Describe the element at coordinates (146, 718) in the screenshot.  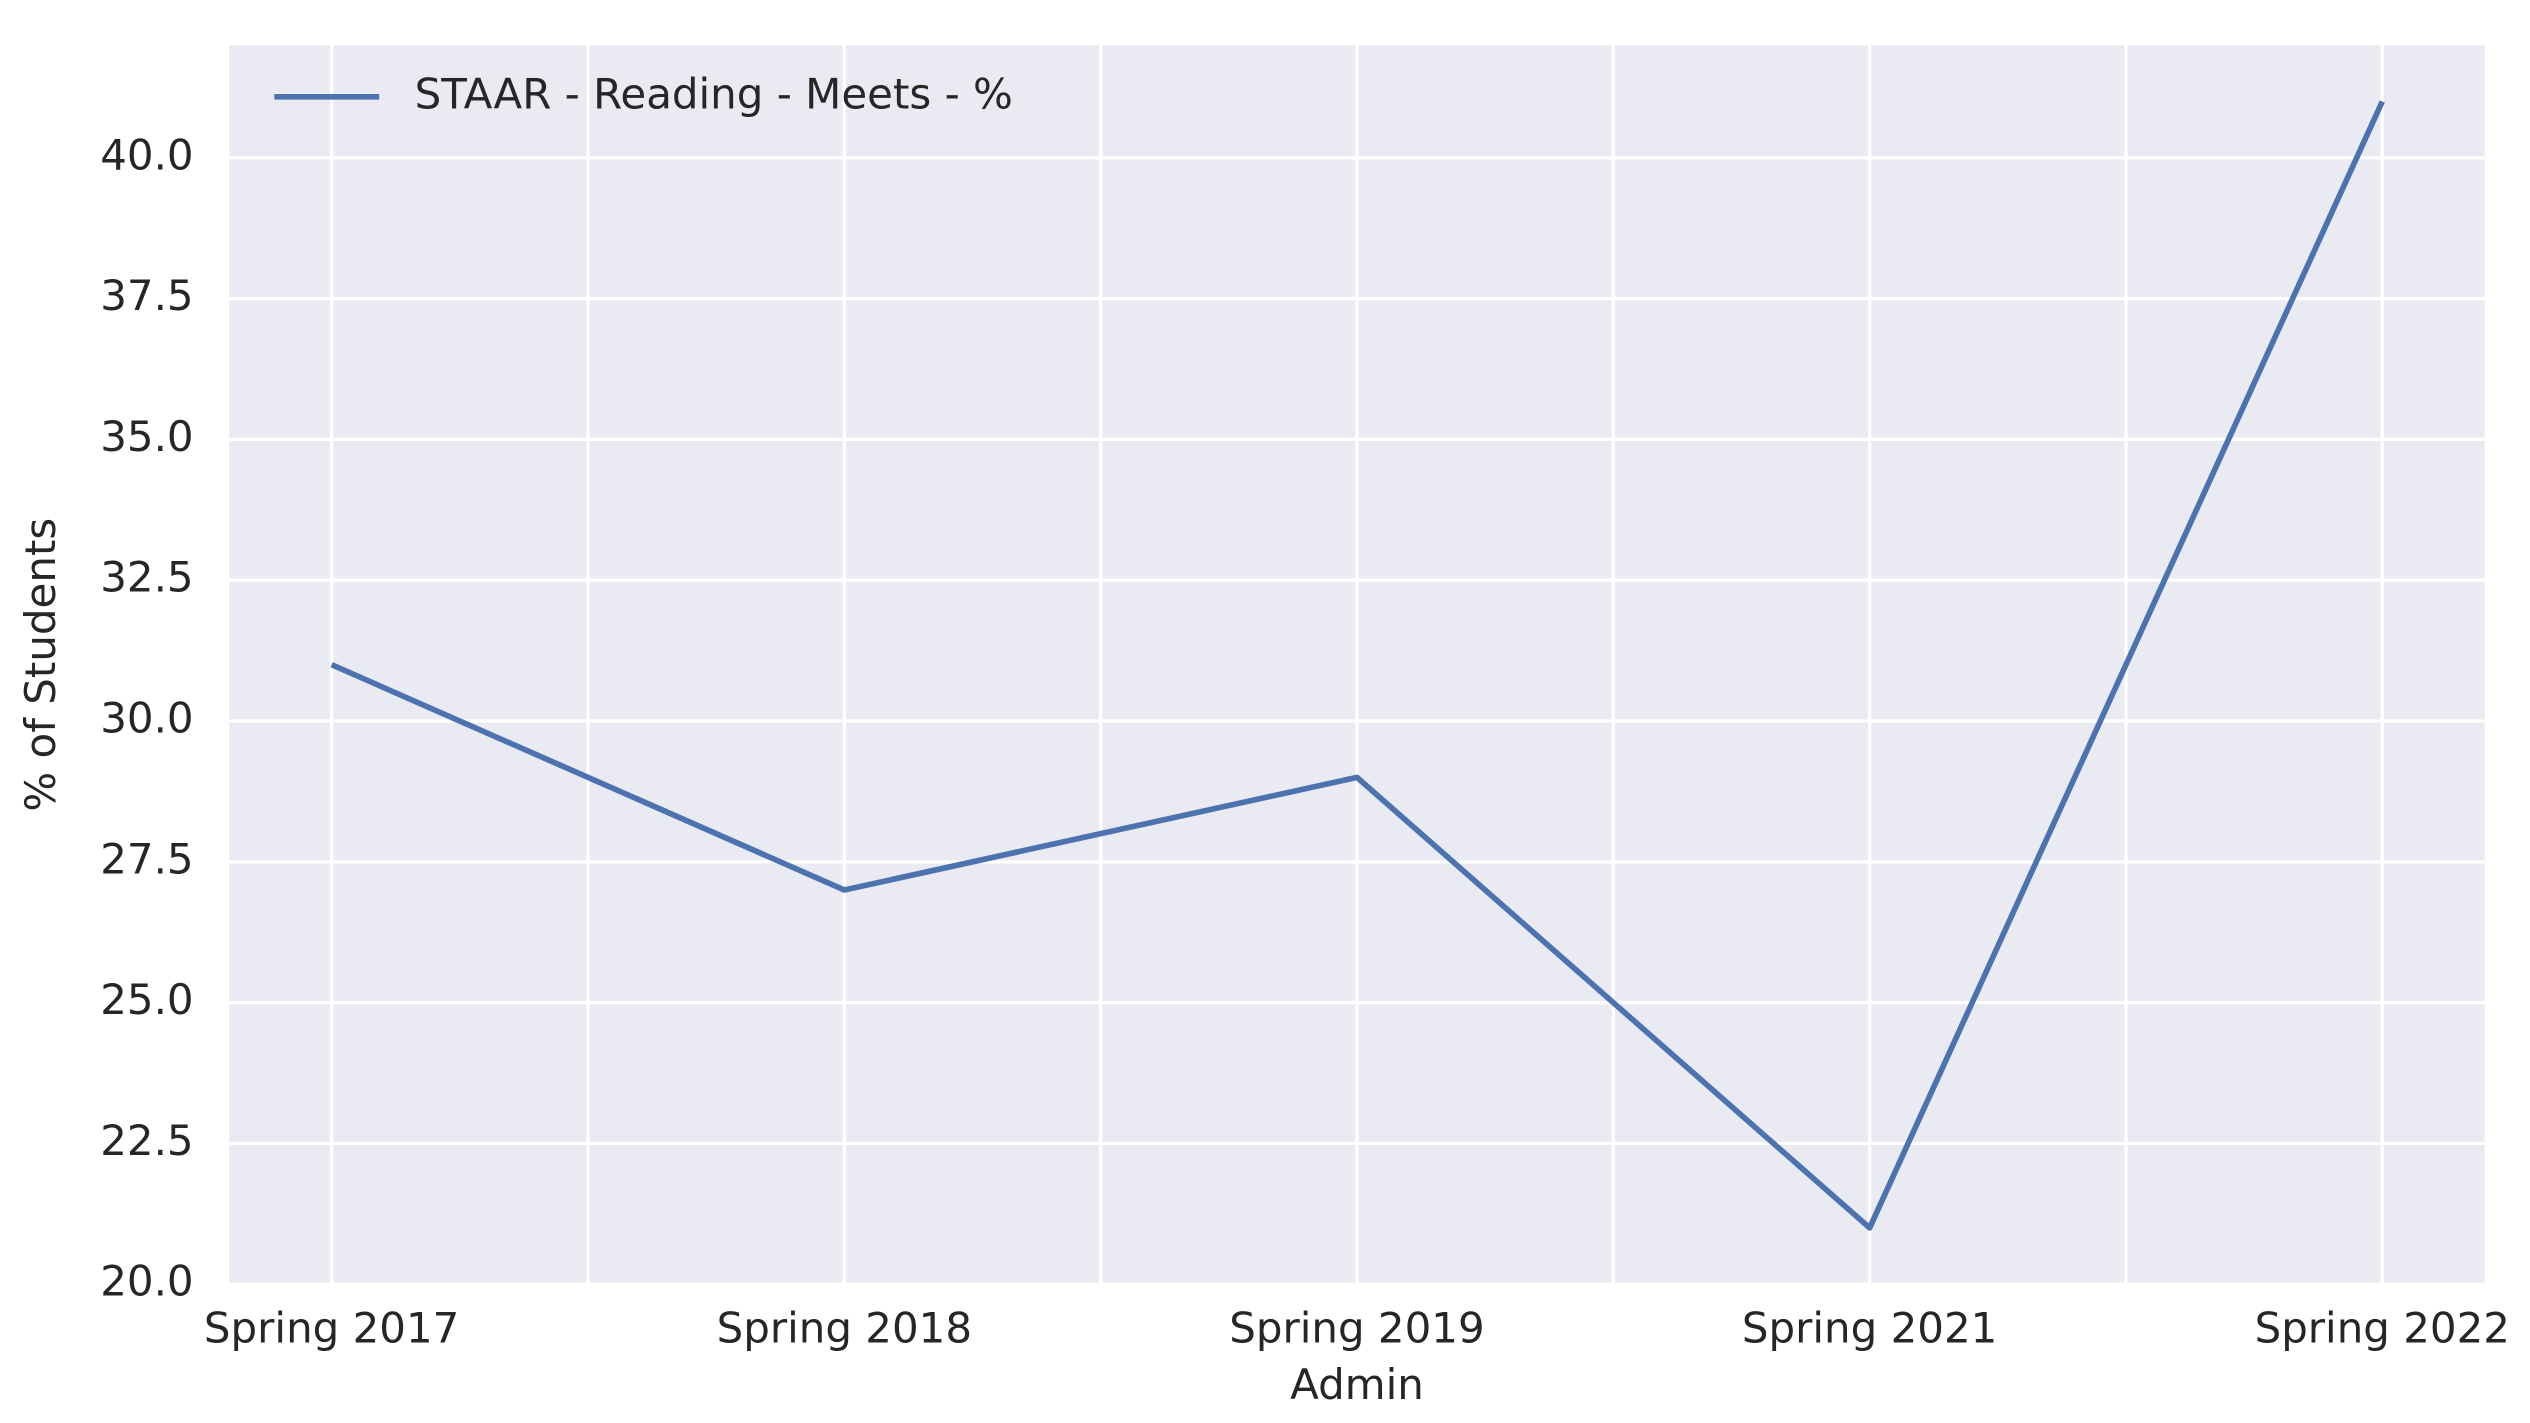
I see `y-tick-label: 30.0` at that location.